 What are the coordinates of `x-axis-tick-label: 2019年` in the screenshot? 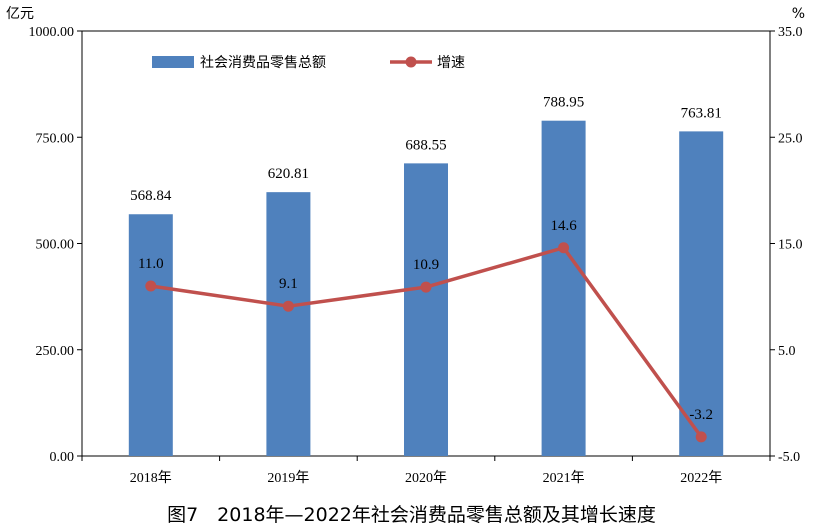 It's located at (288, 478).